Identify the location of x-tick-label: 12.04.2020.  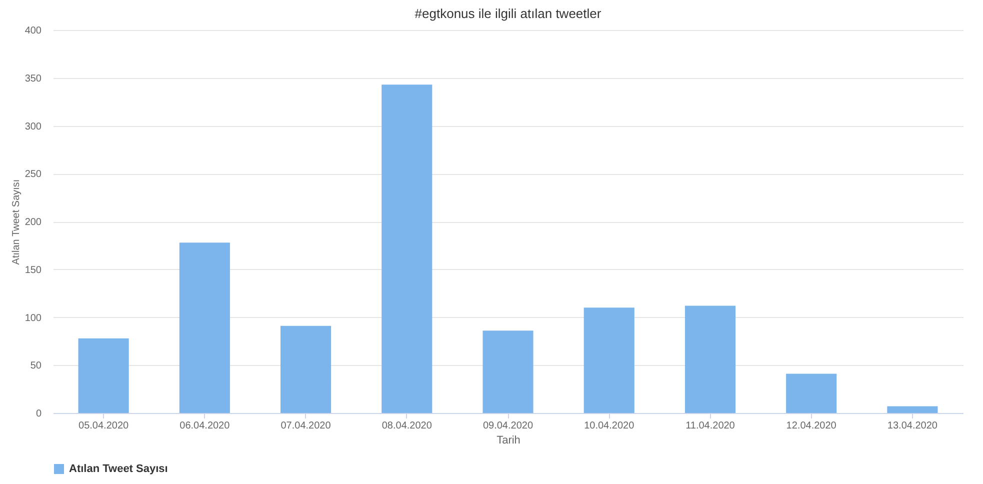
(811, 426).